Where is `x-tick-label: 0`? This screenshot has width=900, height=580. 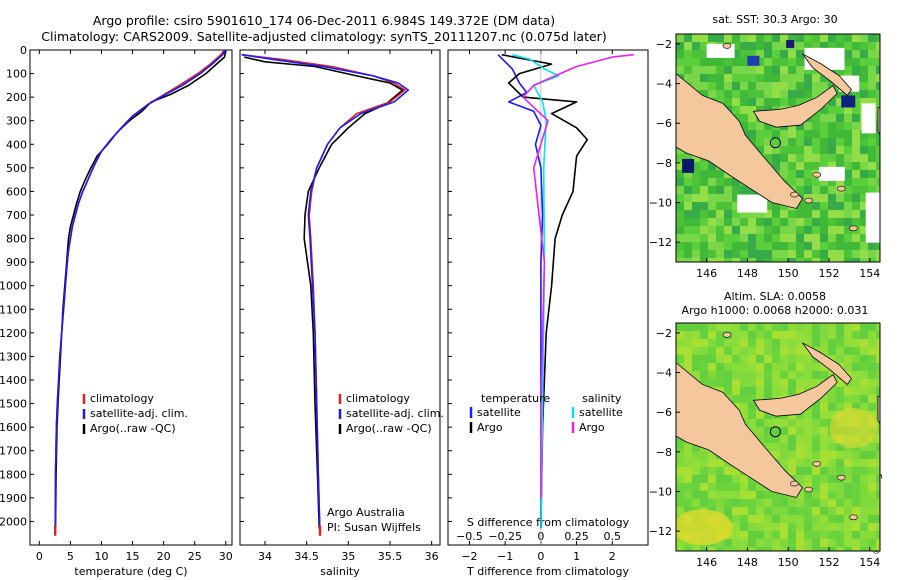 x-tick-label: 0 is located at coordinates (39, 556).